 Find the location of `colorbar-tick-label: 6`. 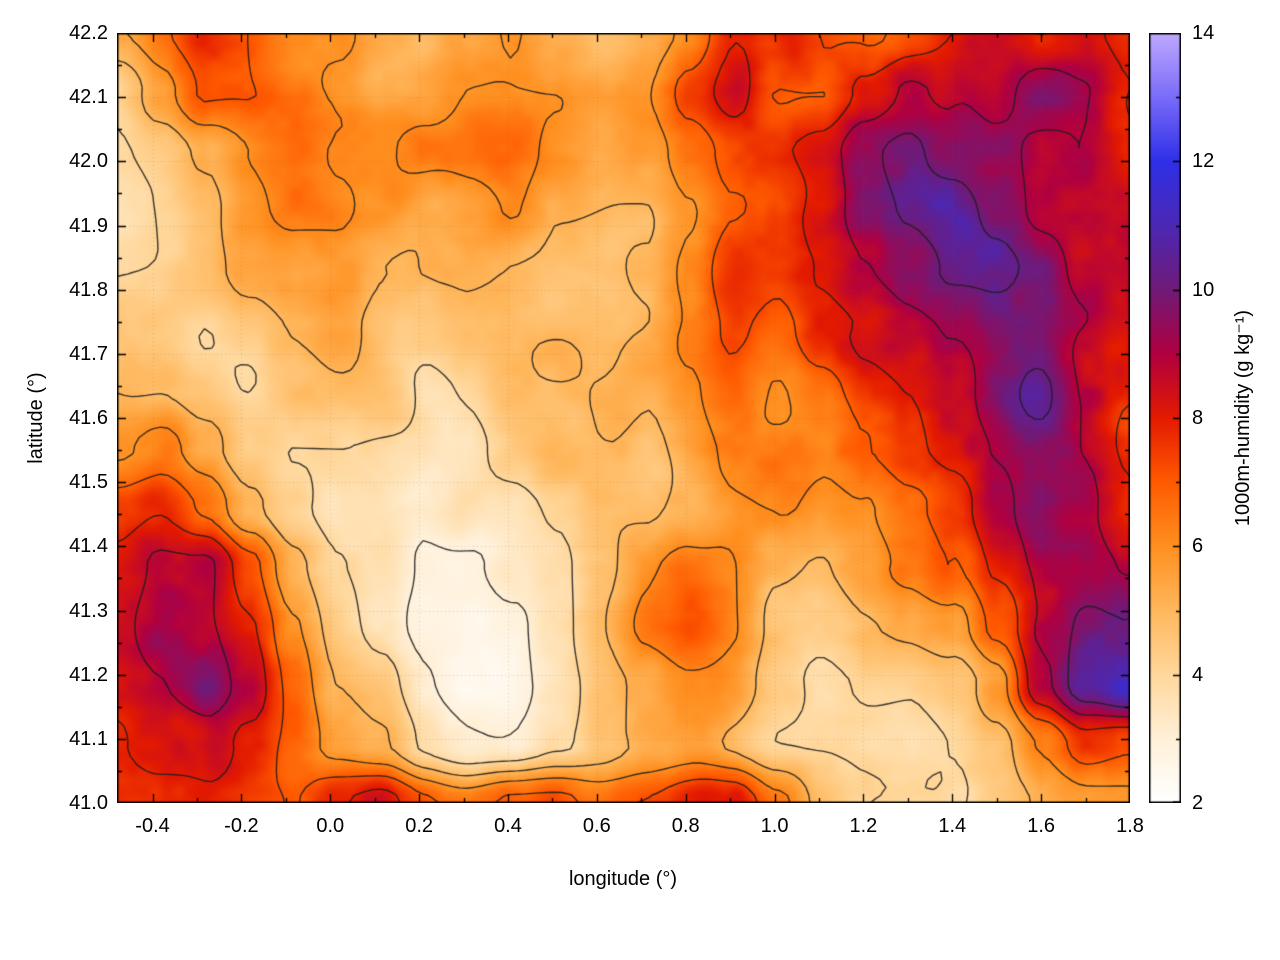

colorbar-tick-label: 6 is located at coordinates (1198, 546).